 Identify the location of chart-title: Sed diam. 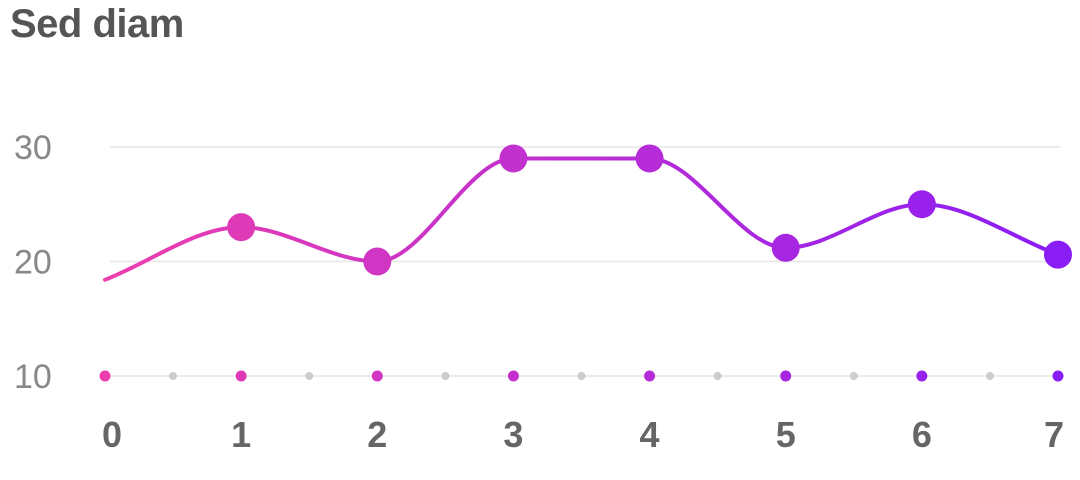
(97, 24).